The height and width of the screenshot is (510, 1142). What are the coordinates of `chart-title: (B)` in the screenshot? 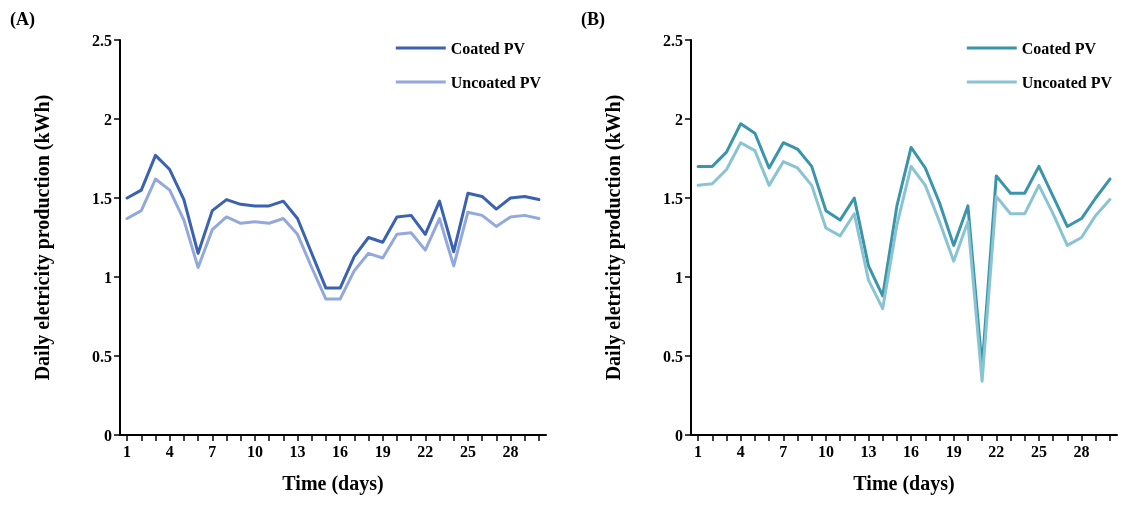 It's located at (593, 19).